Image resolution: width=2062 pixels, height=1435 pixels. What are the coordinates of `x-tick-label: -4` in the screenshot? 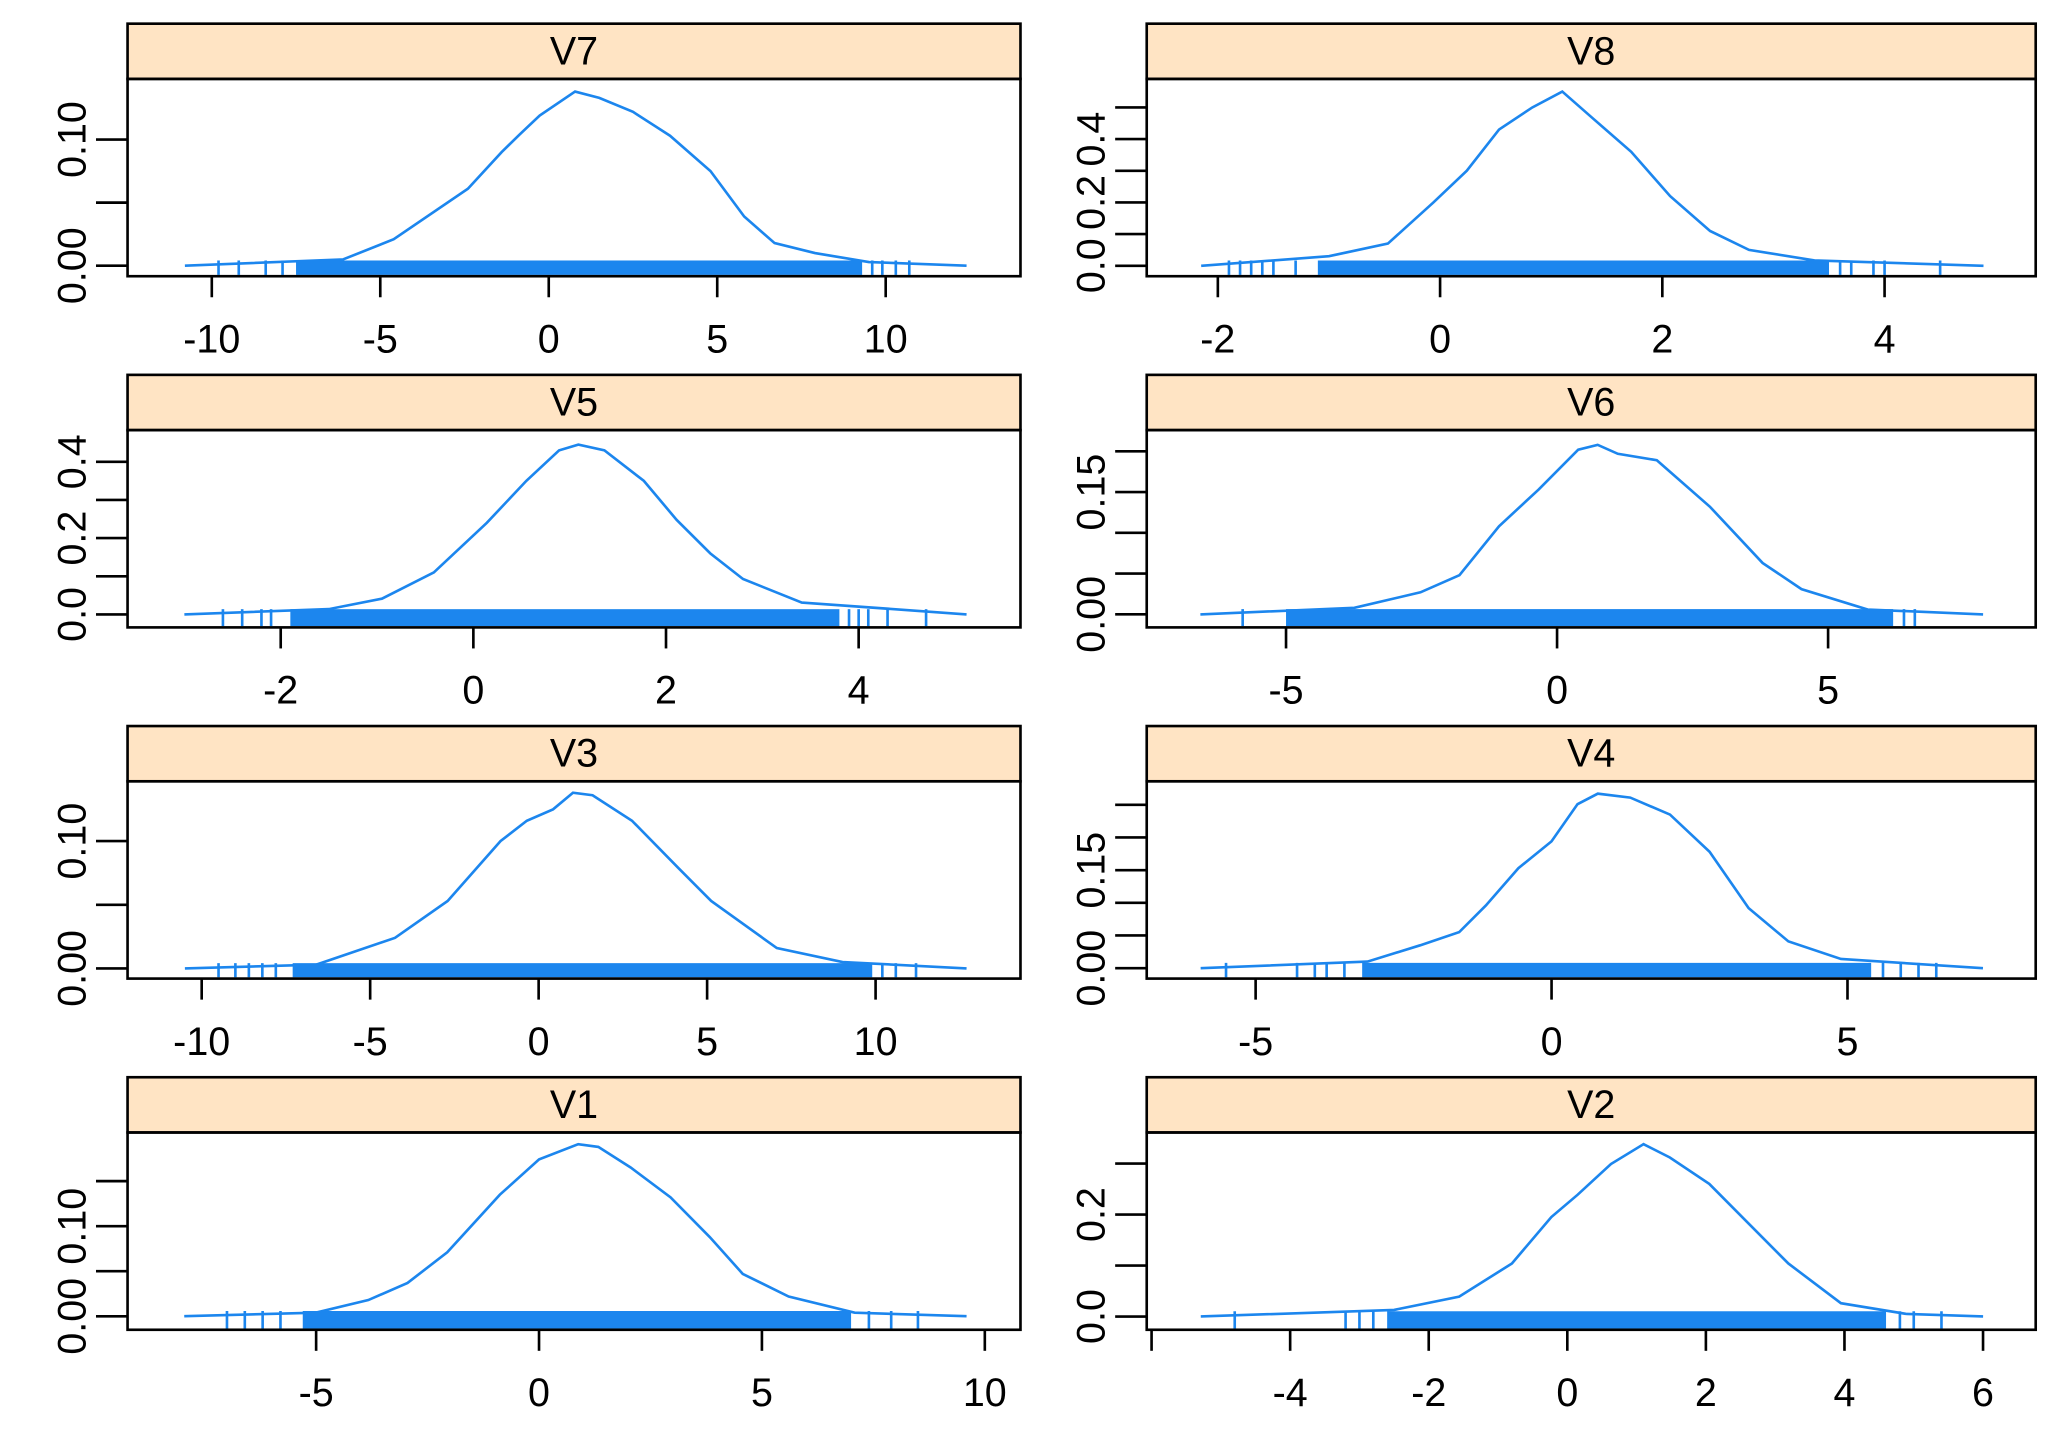 It's located at (1290, 1393).